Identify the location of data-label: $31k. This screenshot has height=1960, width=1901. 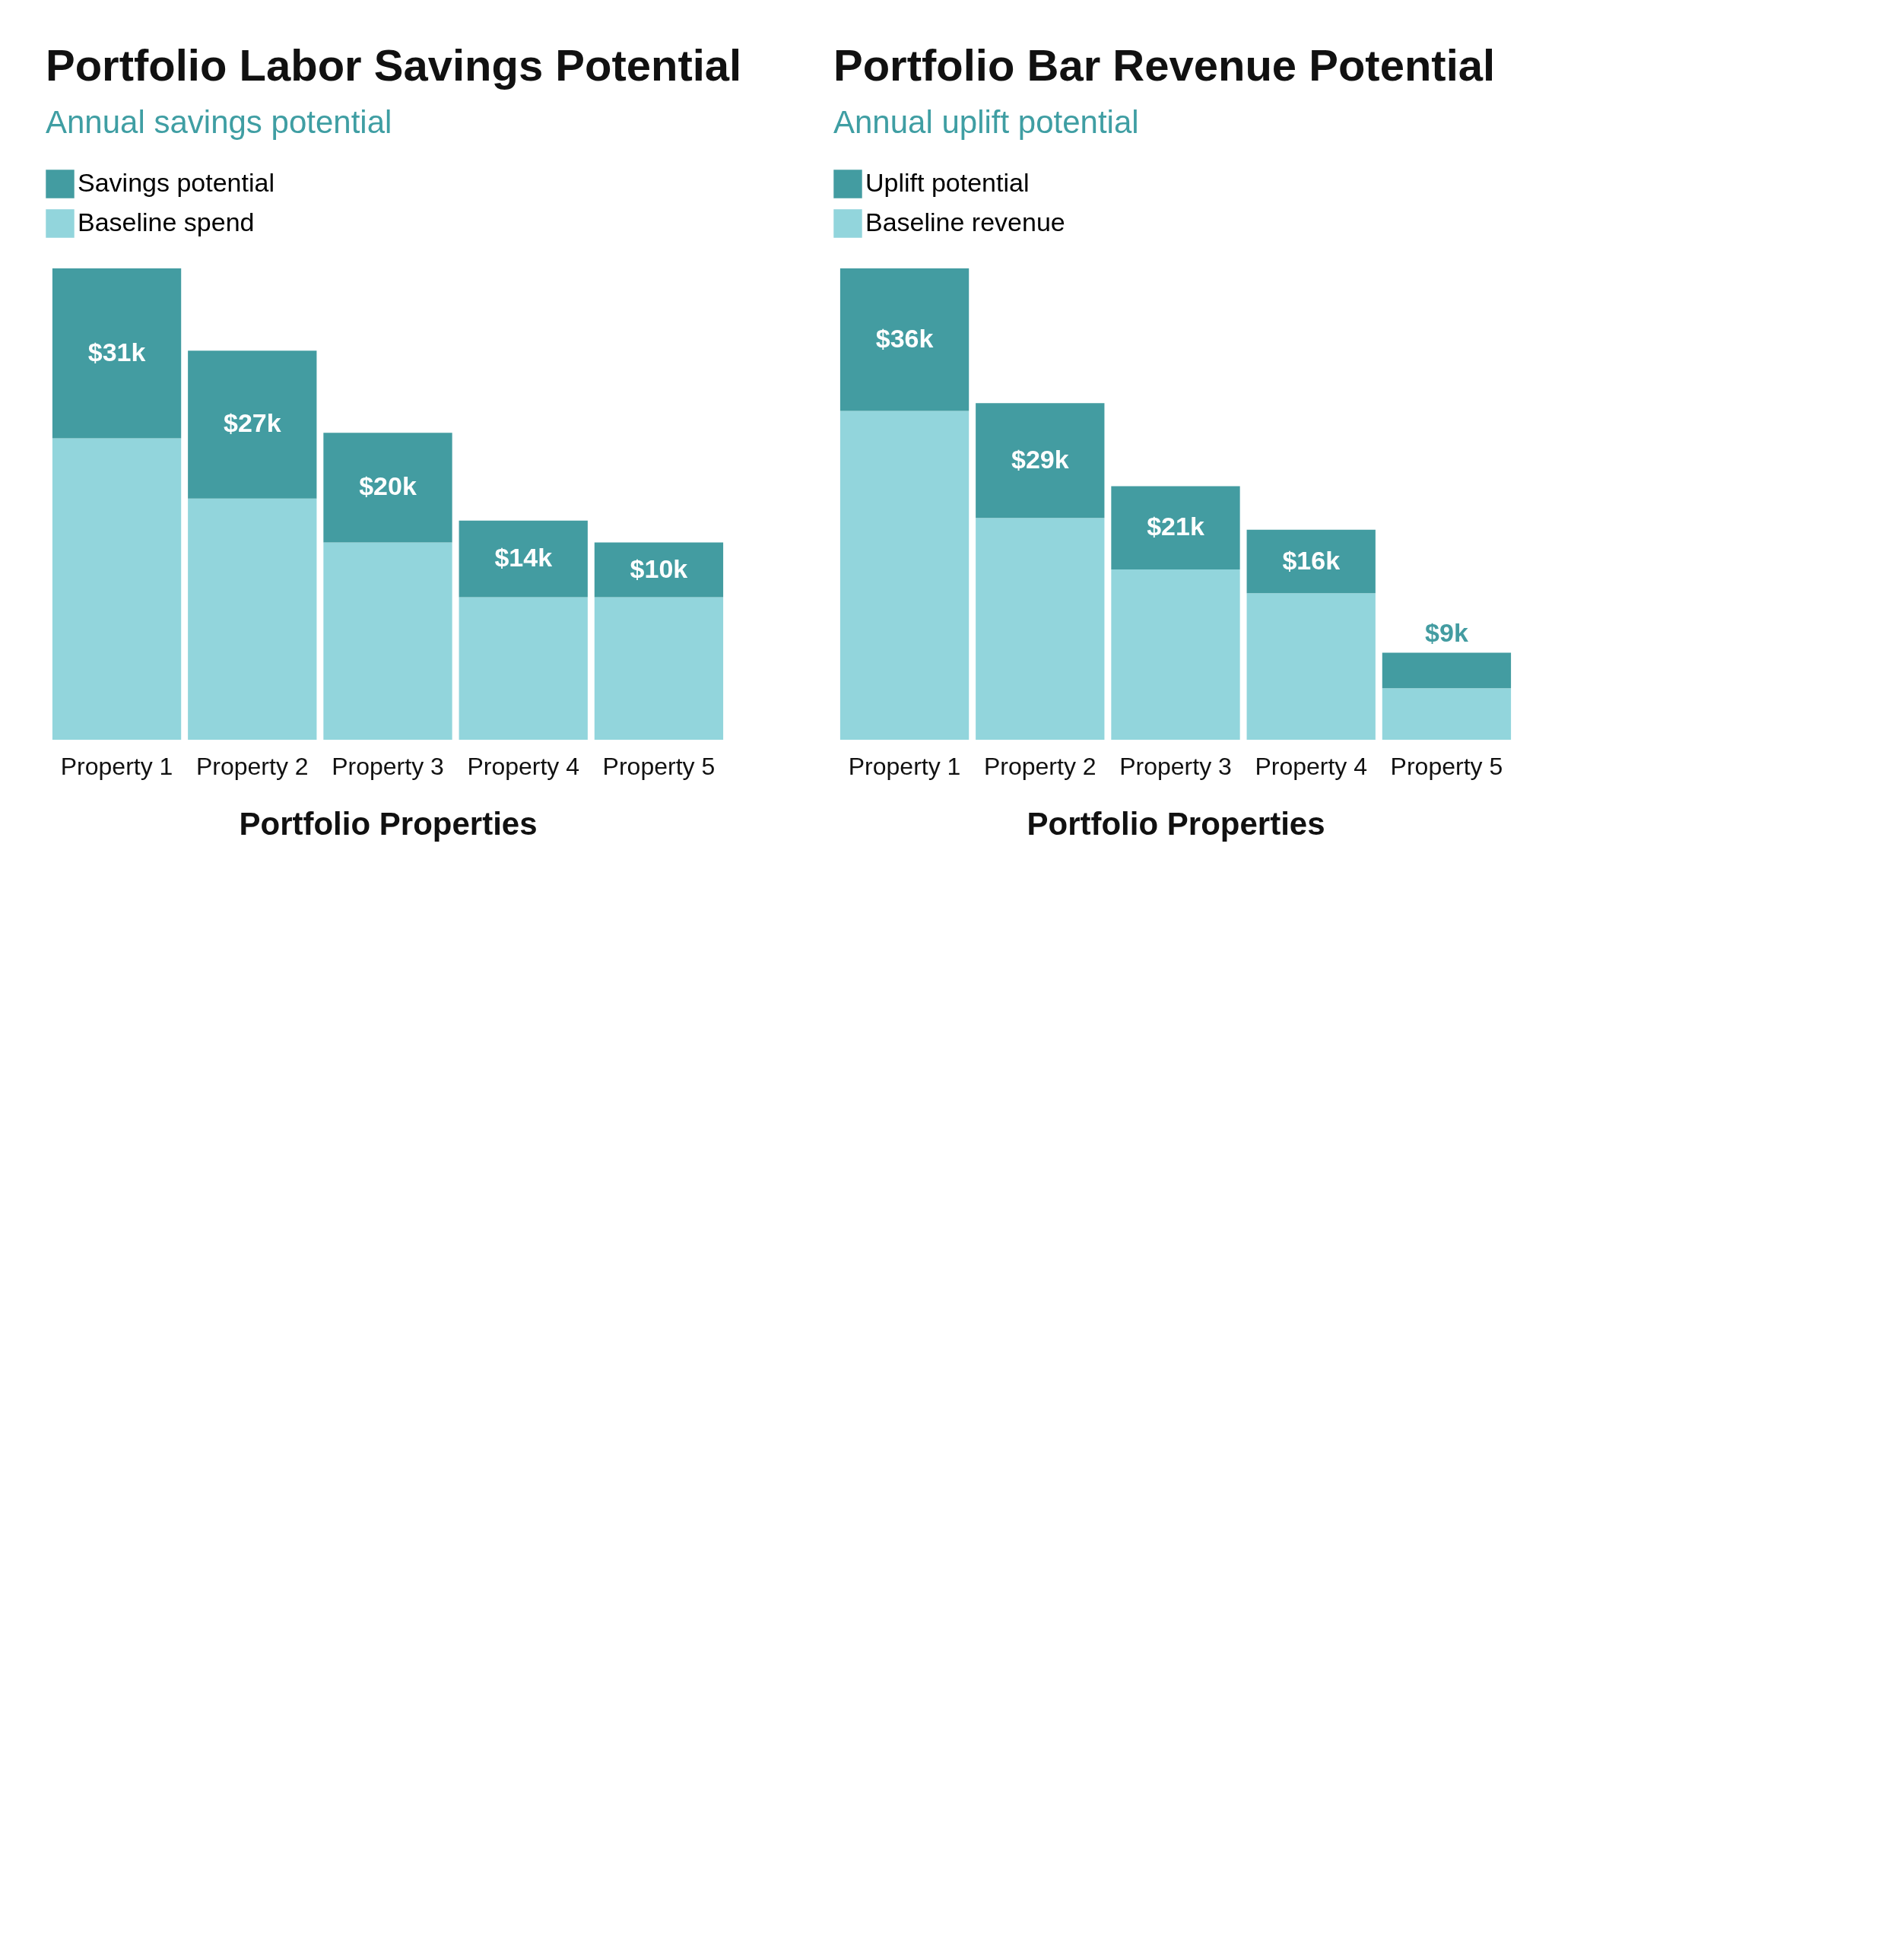
(116, 351).